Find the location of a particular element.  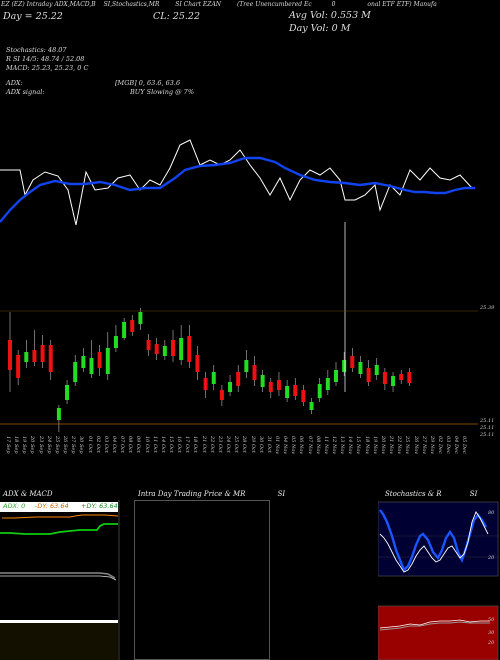

date-label: 06 Nov is located at coordinates (301, 445).